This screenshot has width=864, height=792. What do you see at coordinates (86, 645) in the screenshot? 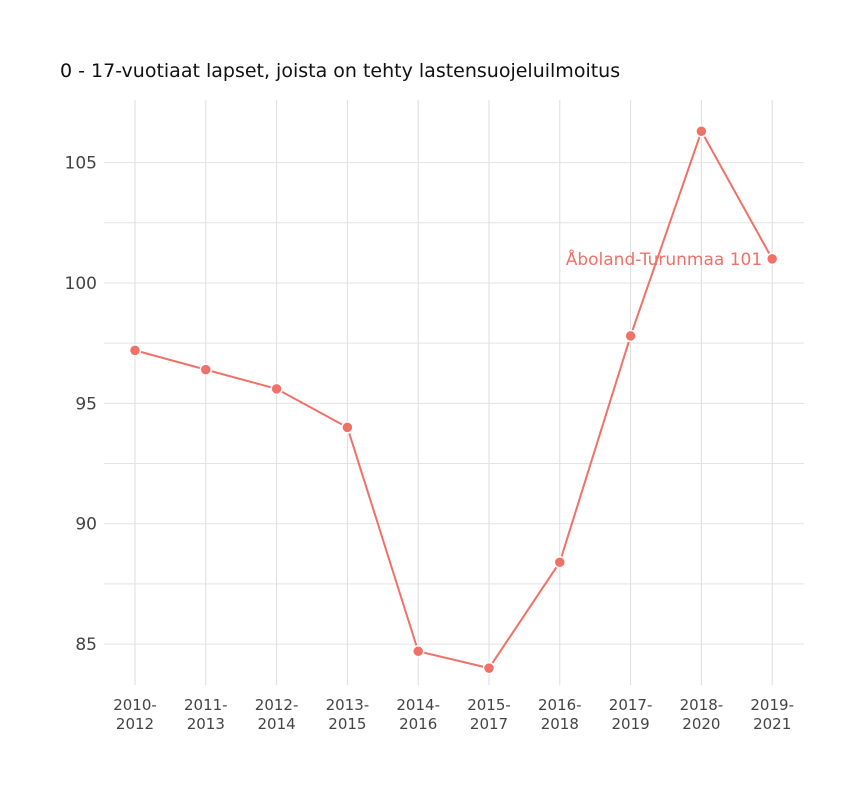
I see `y-tick-label: 85` at bounding box center [86, 645].